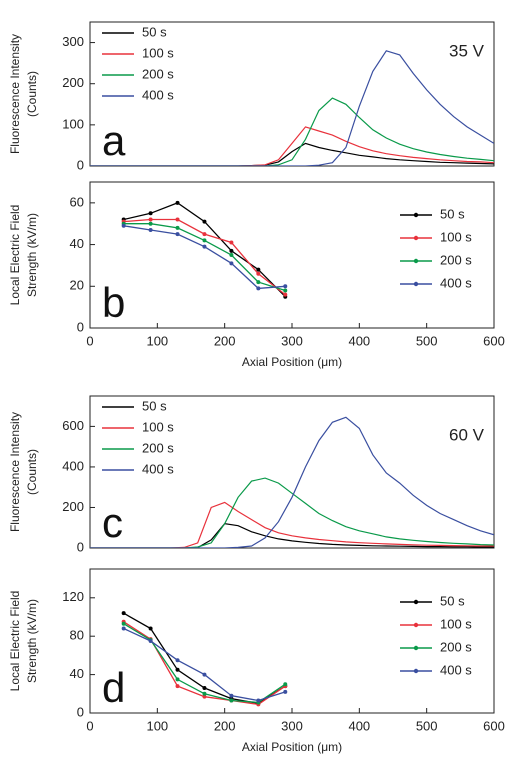 Image resolution: width=507 pixels, height=761 pixels. I want to click on x-tick-label: 500, so click(427, 340).